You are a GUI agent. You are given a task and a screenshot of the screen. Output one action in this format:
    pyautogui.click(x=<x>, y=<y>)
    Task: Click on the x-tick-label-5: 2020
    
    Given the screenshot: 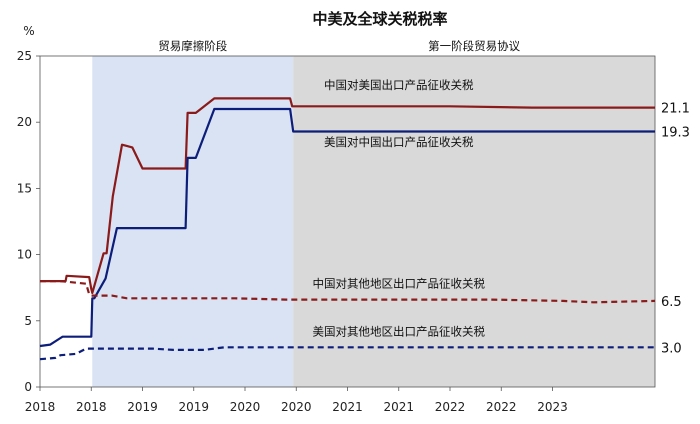 What is the action you would take?
    pyautogui.click(x=296, y=407)
    